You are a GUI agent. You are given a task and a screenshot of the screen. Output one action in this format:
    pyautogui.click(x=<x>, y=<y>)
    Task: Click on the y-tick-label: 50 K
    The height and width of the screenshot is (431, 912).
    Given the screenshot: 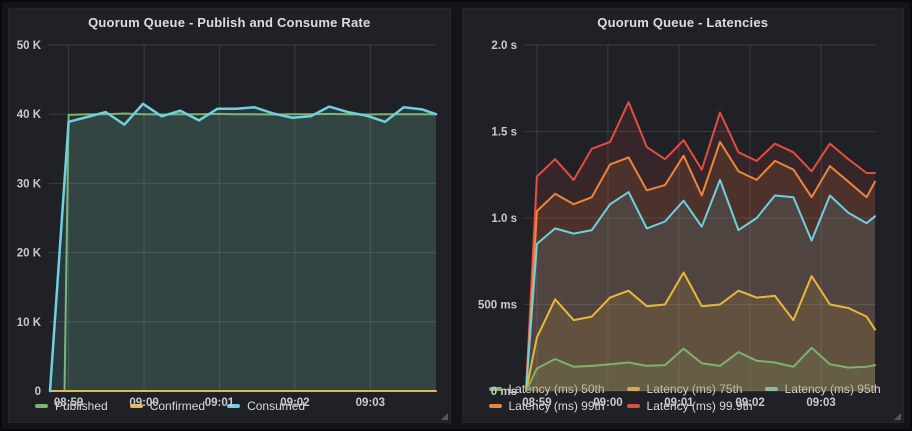 What is the action you would take?
    pyautogui.click(x=29, y=46)
    